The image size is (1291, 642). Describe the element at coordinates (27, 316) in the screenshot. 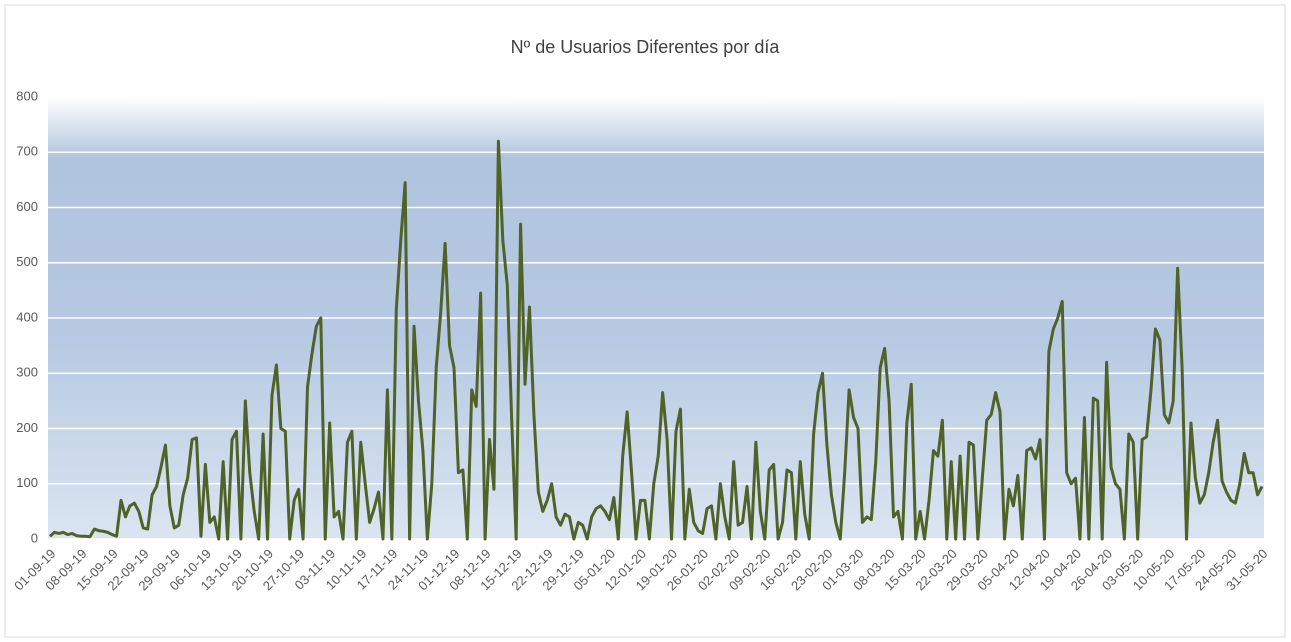

I see `y-tick-label: 400` at that location.